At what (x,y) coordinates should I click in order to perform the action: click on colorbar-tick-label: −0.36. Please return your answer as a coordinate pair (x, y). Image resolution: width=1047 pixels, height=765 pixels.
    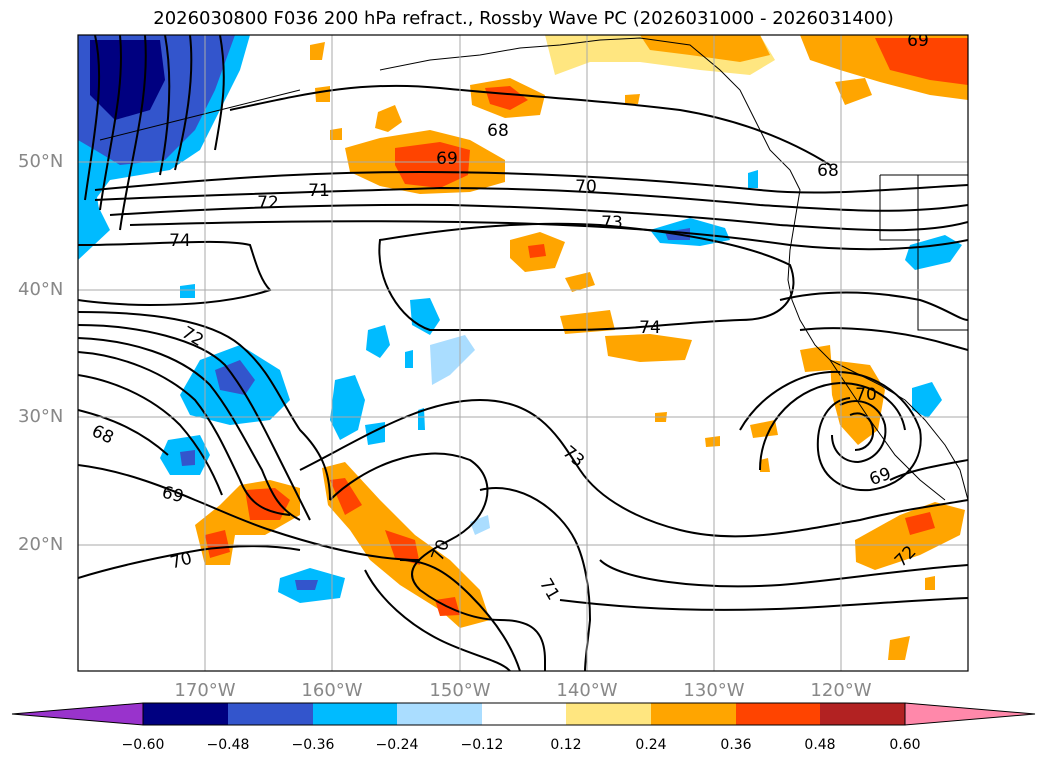
    Looking at the image, I should click on (313, 745).